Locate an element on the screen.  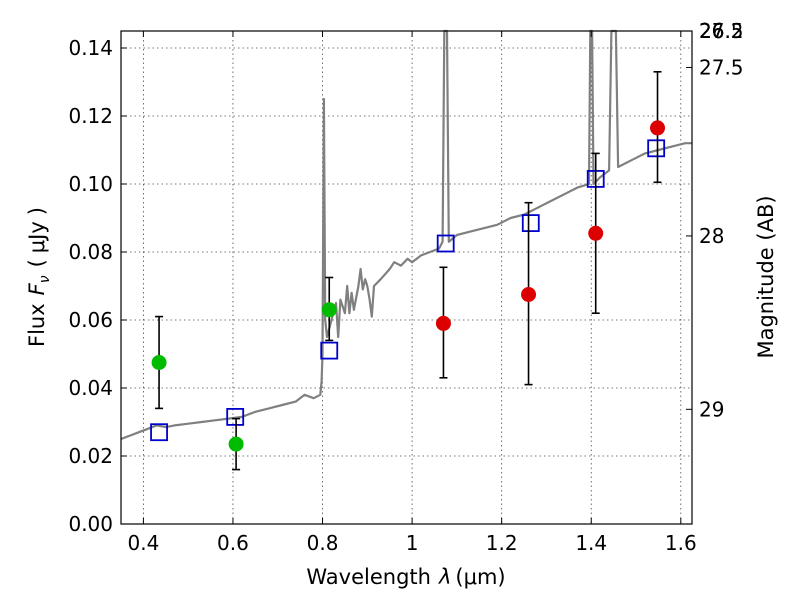
y-axis-unit: μJy is located at coordinates (37, 237).